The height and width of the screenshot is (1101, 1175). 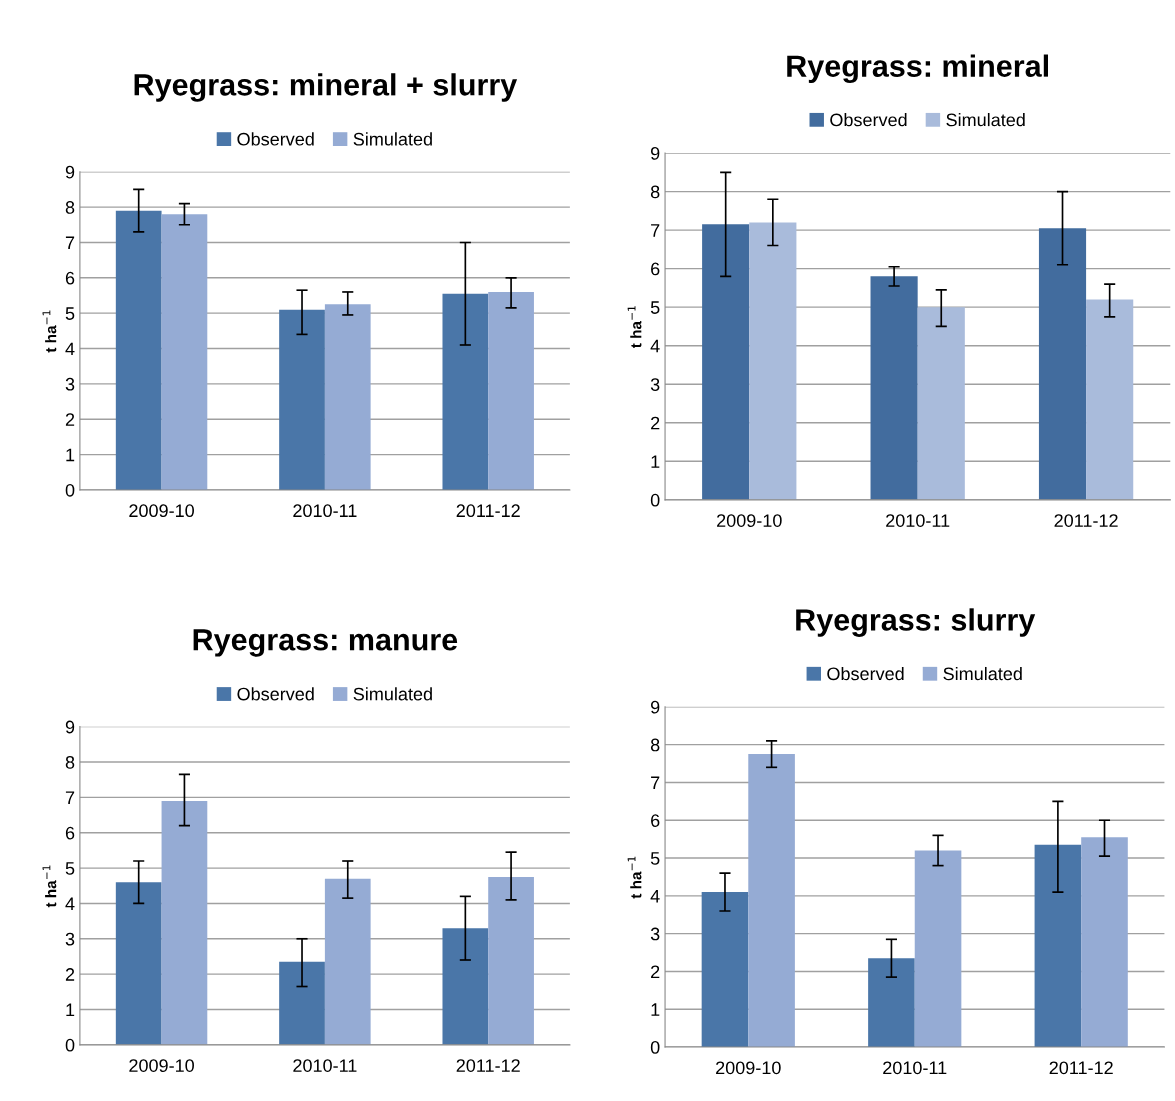 I want to click on chart-title: Ryegrass: slurry, so click(x=916, y=622).